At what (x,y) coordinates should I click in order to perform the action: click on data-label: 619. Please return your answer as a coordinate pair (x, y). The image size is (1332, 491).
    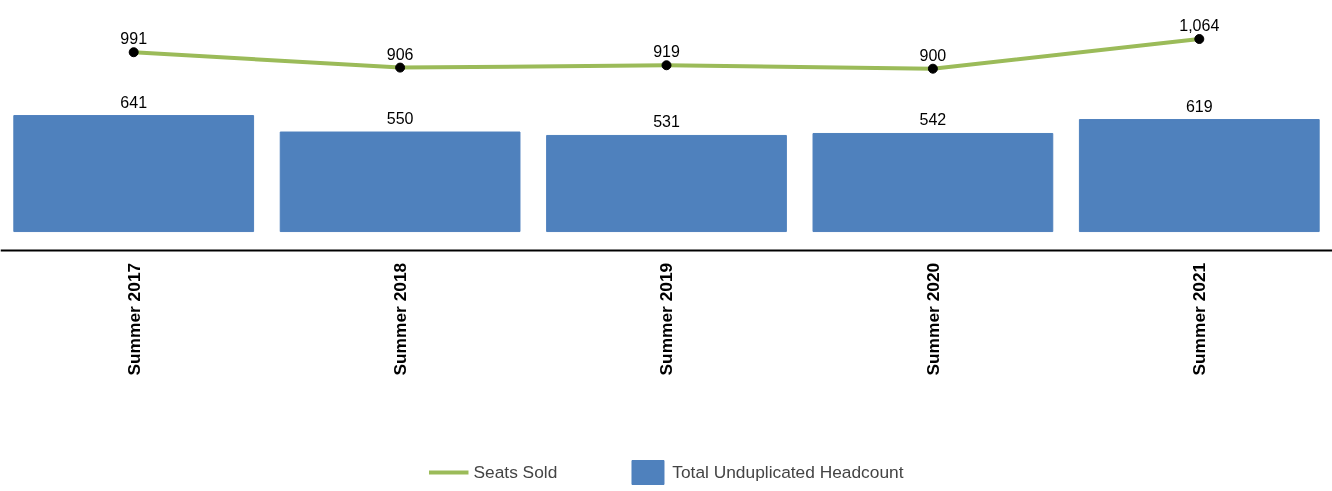
    Looking at the image, I should click on (1199, 106).